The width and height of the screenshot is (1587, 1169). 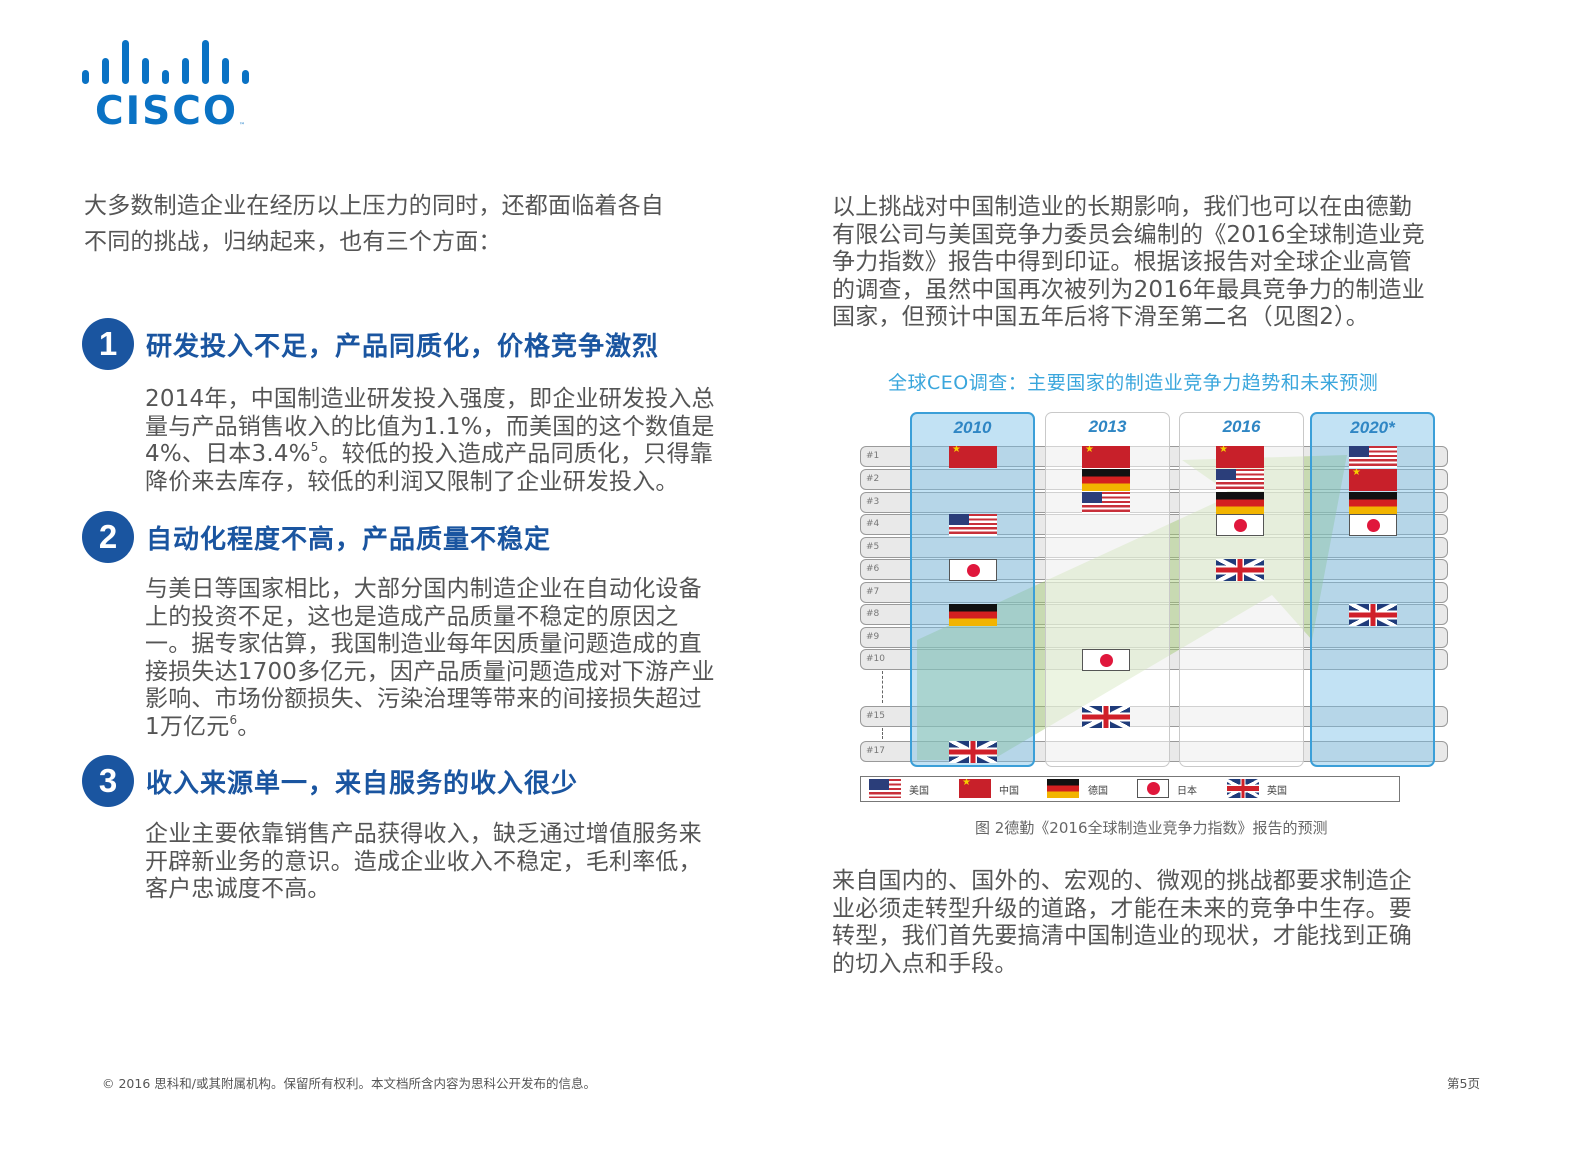 What do you see at coordinates (403, 346) in the screenshot?
I see `section-title: 研发投入不足，产品同质化，价格竞争激烈` at bounding box center [403, 346].